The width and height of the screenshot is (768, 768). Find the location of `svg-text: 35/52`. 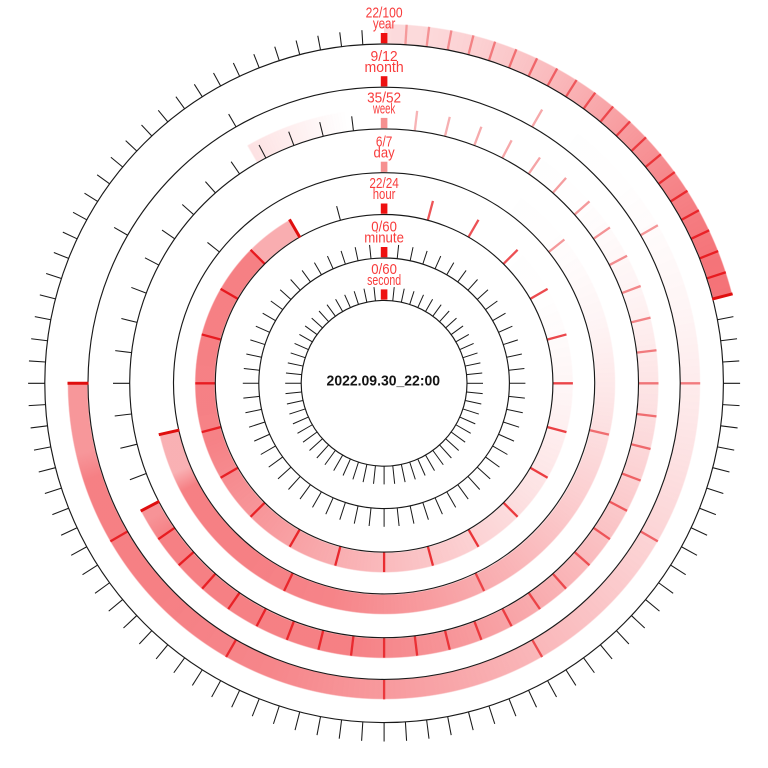

svg-text: 35/52 is located at coordinates (384, 98).